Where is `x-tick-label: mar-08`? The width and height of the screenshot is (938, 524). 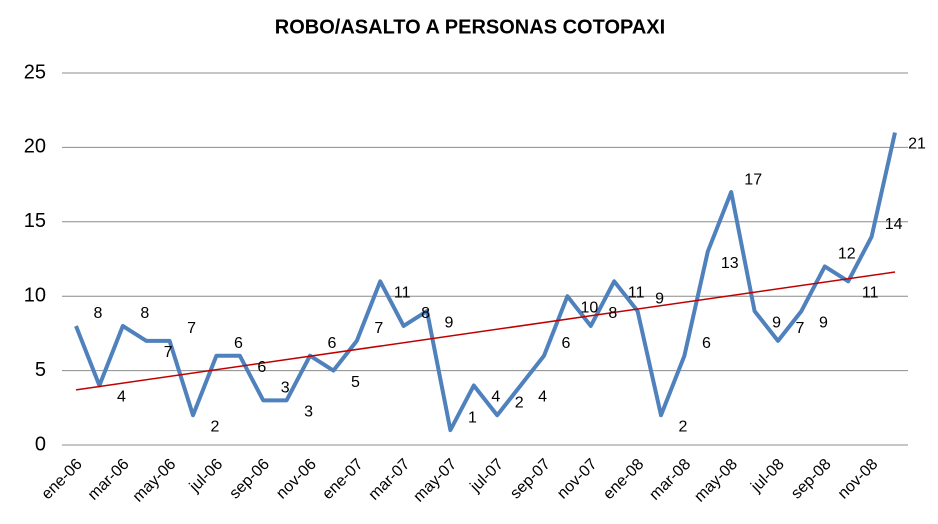
x-tick-label: mar-08 is located at coordinates (670, 480).